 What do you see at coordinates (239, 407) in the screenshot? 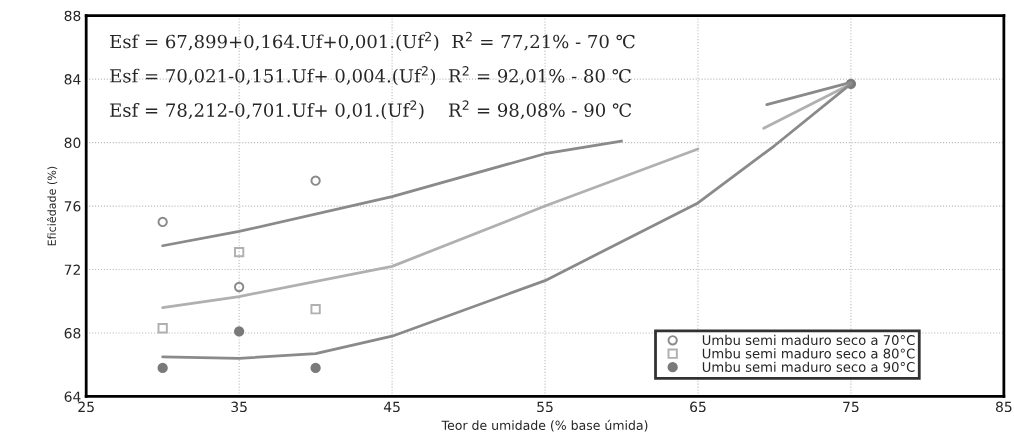
I see `x-tick-label: 35` at bounding box center [239, 407].